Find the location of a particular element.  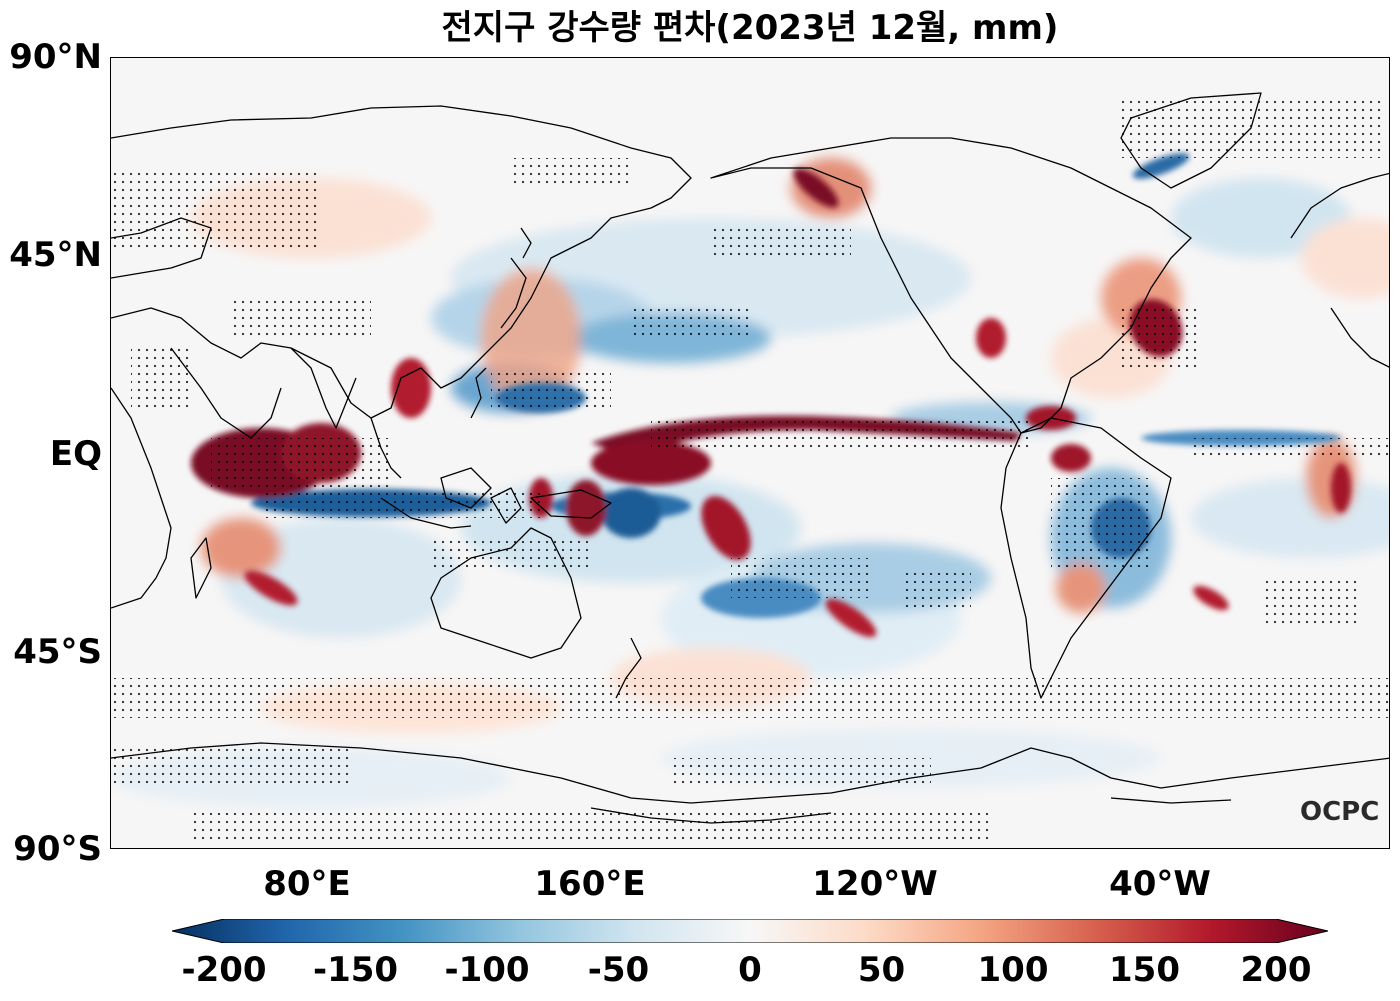

colorbar-tick-label: 0 is located at coordinates (750, 970).